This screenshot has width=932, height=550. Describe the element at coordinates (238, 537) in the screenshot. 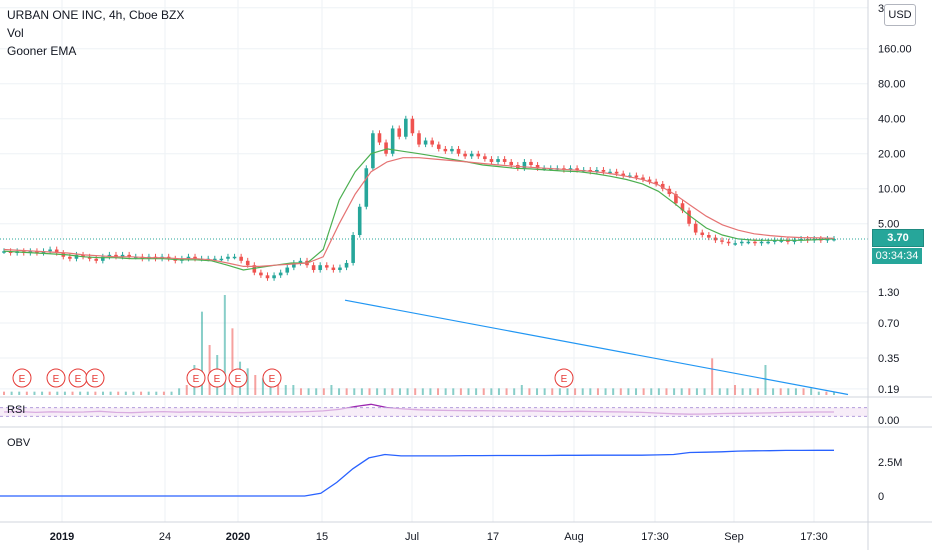

I see `x-tick-label: 2020` at that location.